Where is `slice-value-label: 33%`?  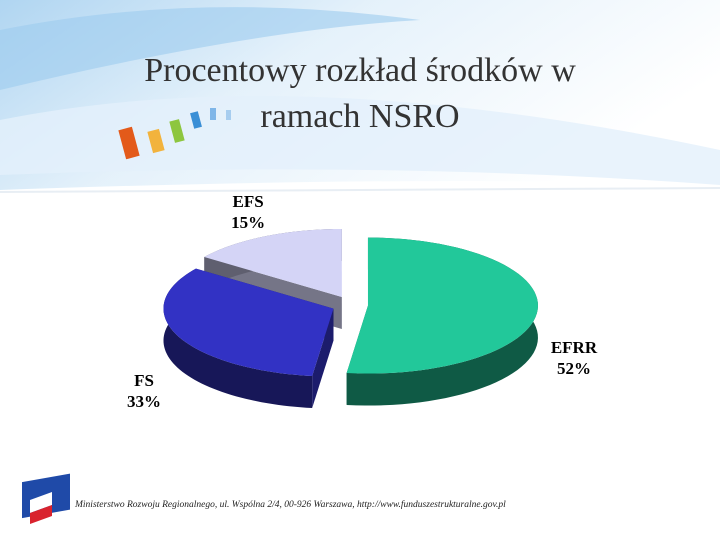
slice-value-label: 33% is located at coordinates (144, 401).